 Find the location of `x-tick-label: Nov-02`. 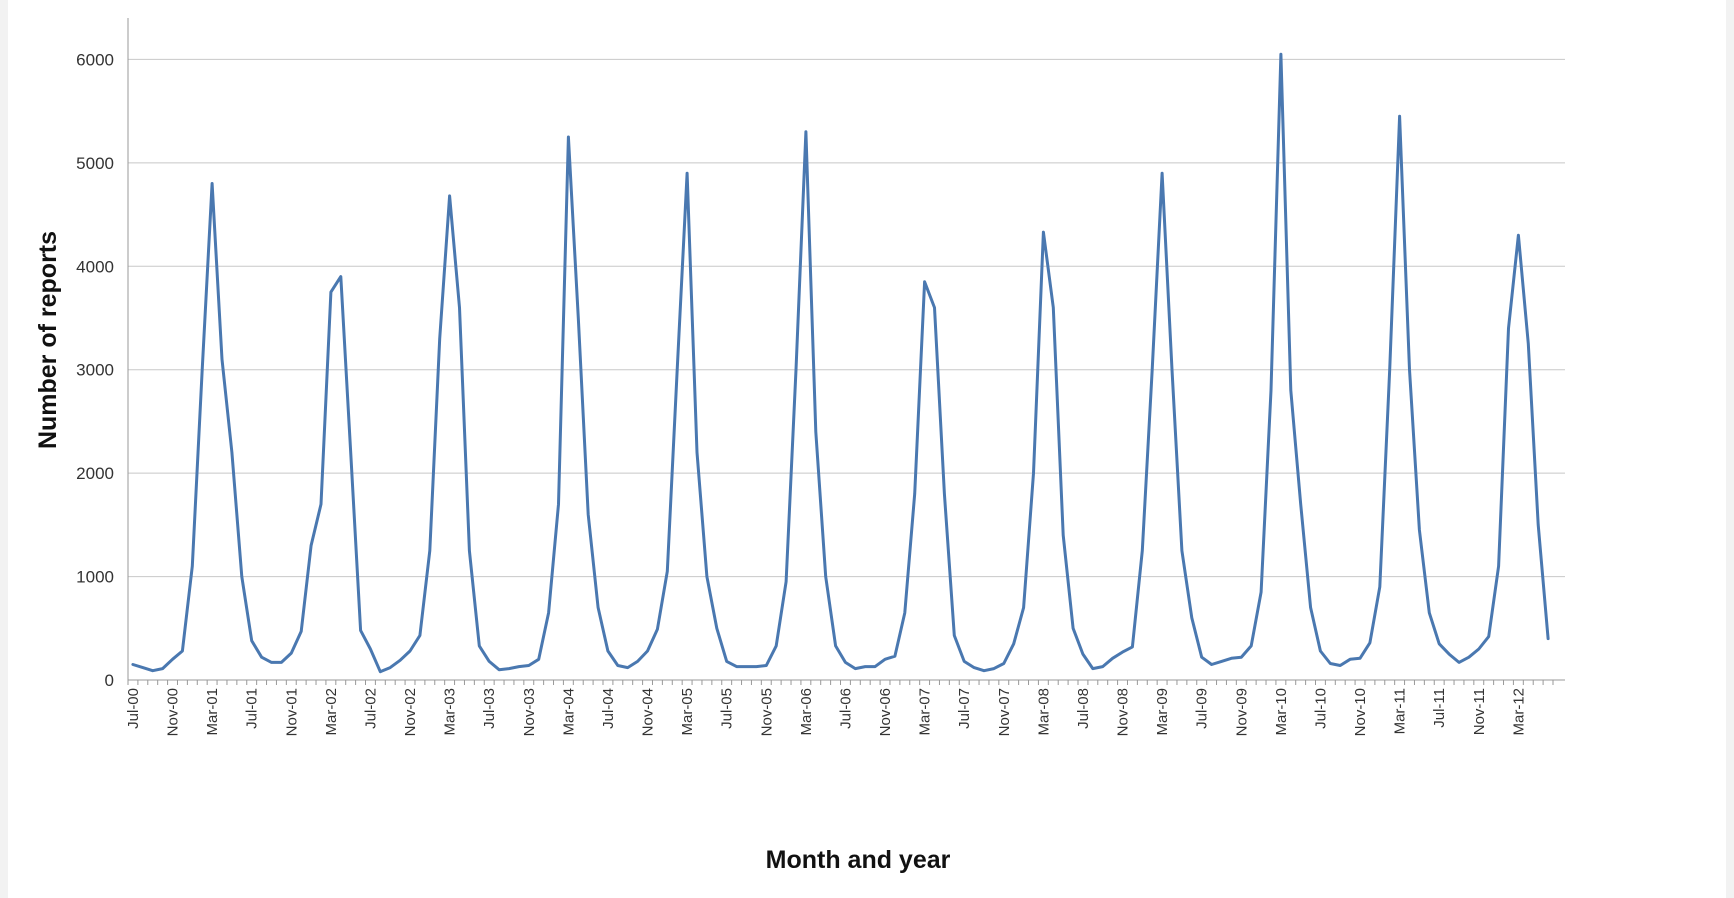

x-tick-label: Nov-02 is located at coordinates (410, 712).